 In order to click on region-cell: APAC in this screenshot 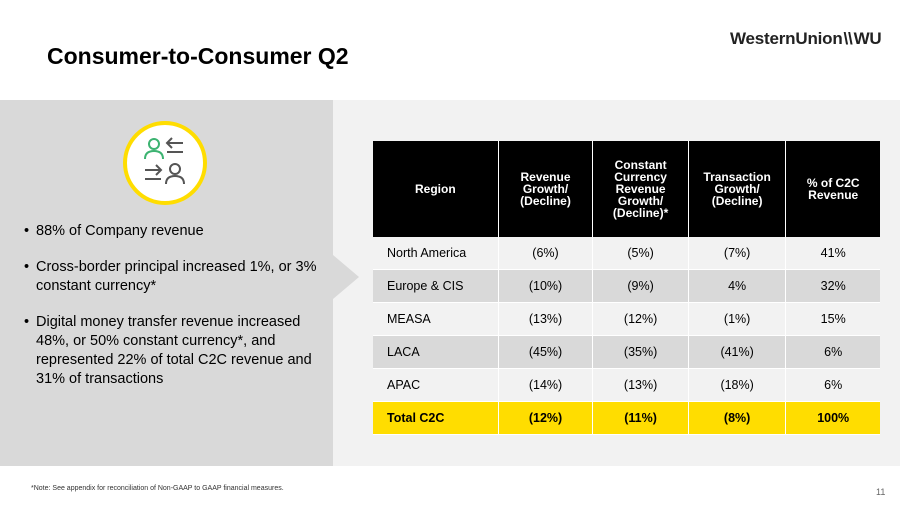, I will do `click(436, 385)`.